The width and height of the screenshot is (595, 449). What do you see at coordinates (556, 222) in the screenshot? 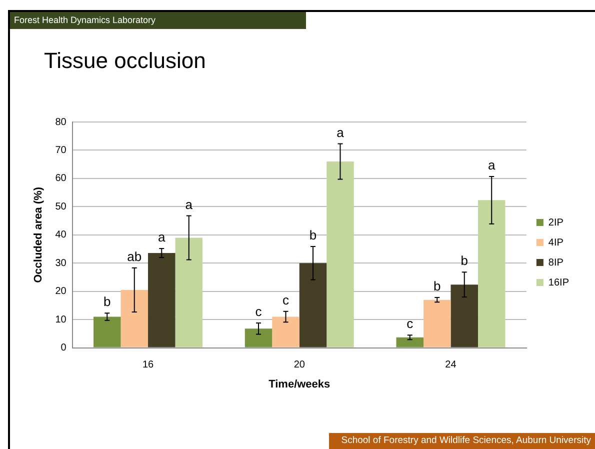
I see `legend-label: 2IP` at bounding box center [556, 222].